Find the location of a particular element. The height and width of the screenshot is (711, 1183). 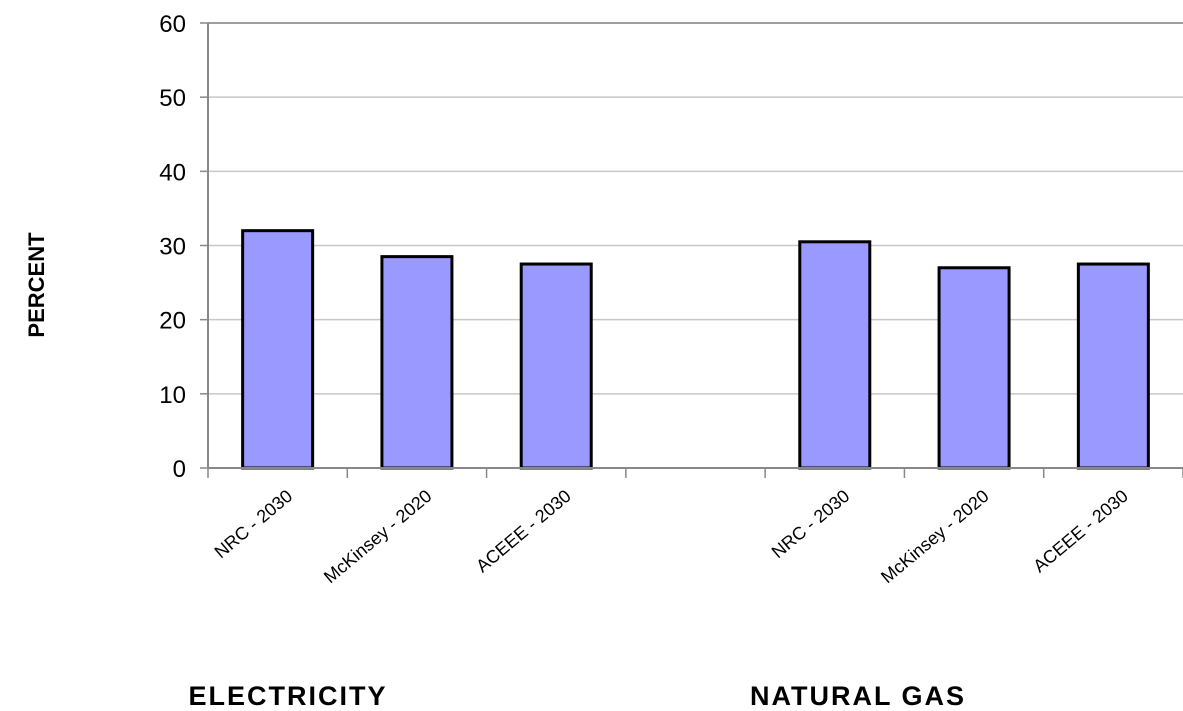

y-tick-label: 20 is located at coordinates (172, 321).